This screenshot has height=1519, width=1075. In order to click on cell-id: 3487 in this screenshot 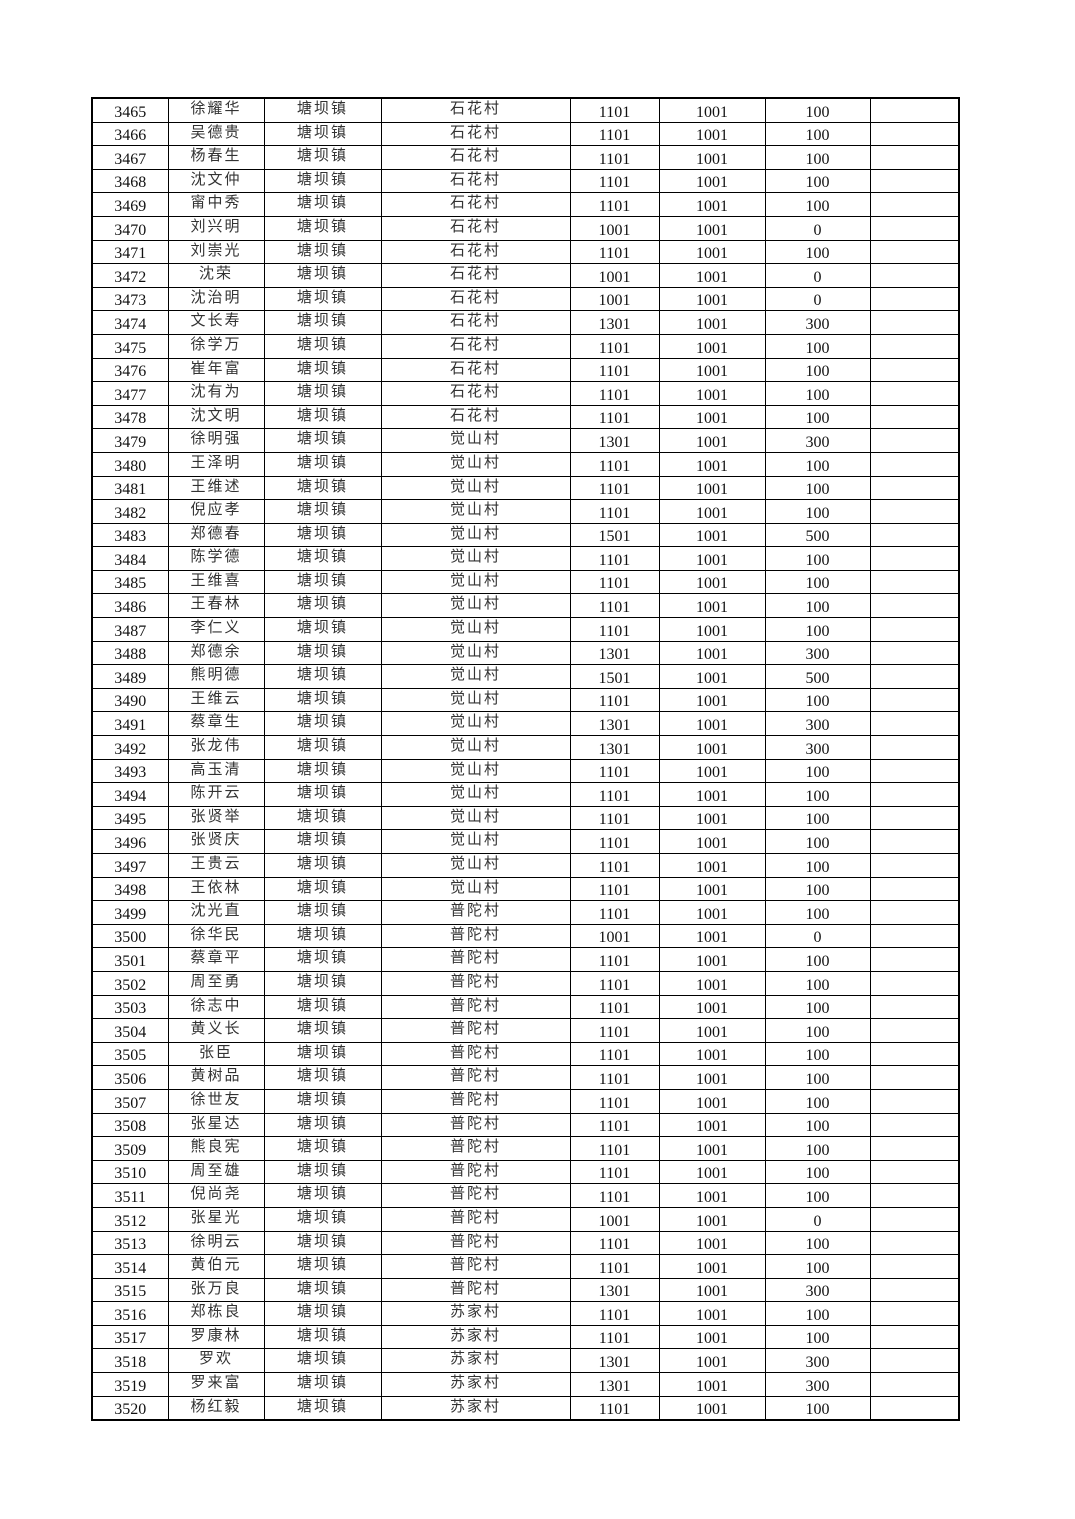, I will do `click(130, 629)`.